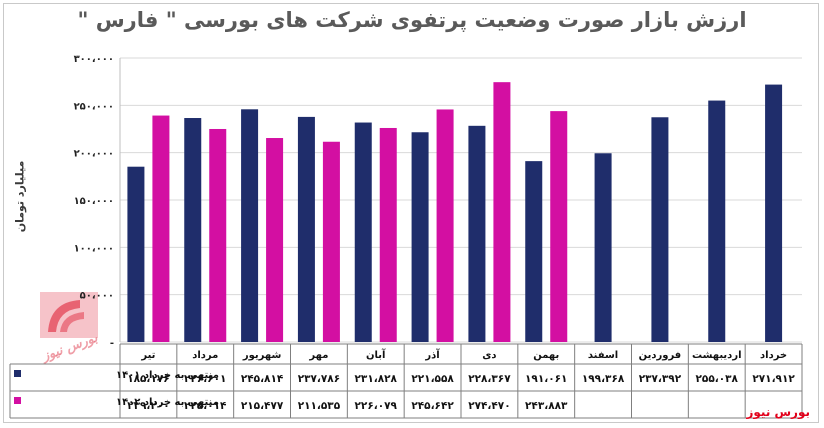 The image size is (824, 428). I want to click on legend-key-series1, so click(17, 373).